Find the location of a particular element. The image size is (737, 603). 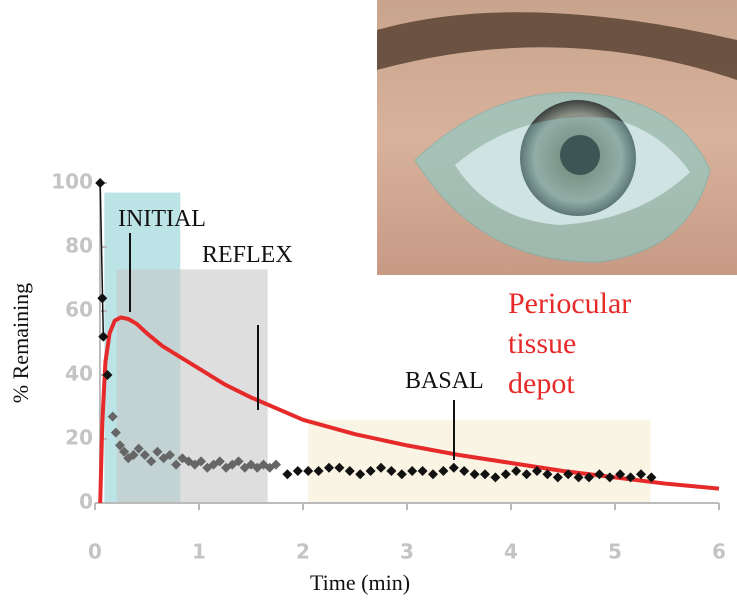

x-tick-label: 1 is located at coordinates (199, 552).